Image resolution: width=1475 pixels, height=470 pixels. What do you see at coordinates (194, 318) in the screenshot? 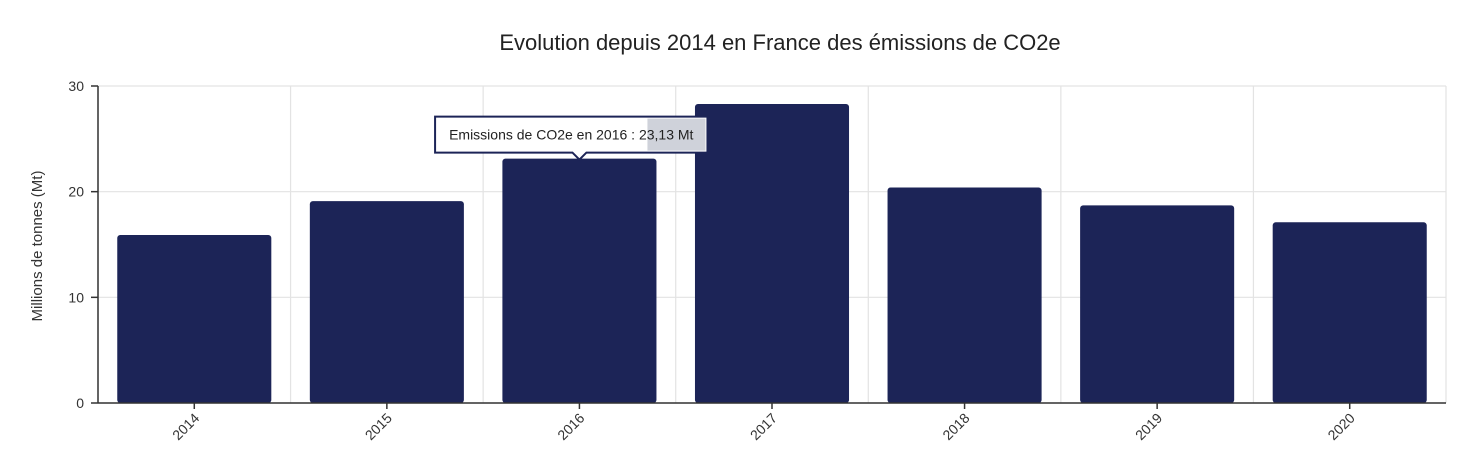
I see `bar-2014` at bounding box center [194, 318].